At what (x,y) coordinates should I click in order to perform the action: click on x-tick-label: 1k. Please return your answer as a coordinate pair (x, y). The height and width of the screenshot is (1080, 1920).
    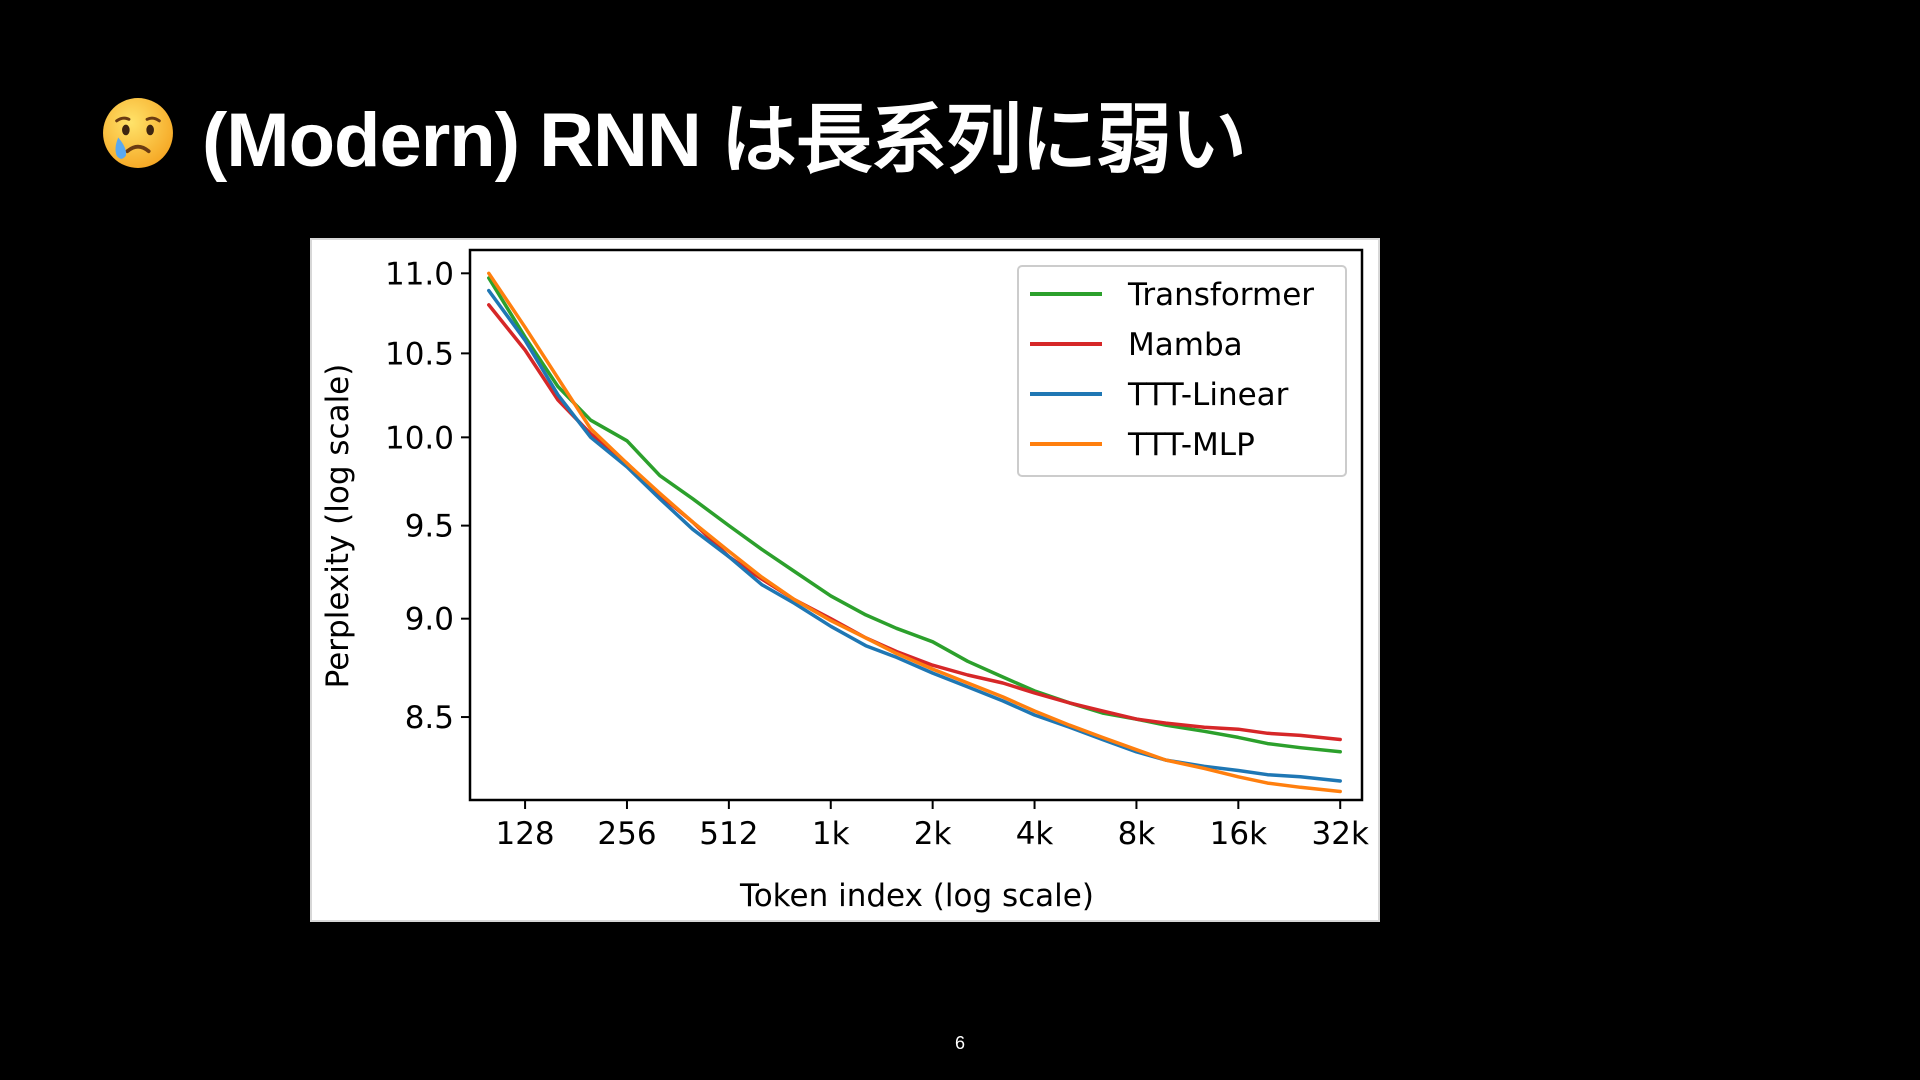
    Looking at the image, I should click on (831, 834).